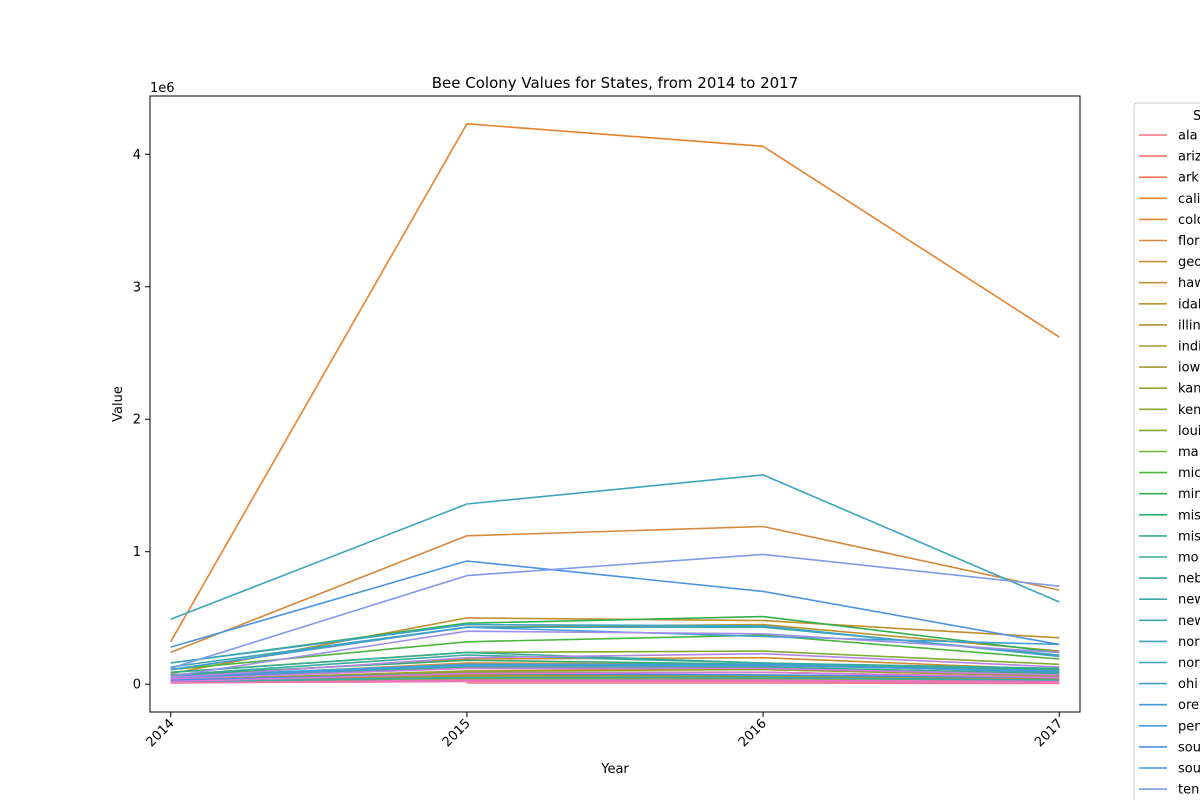 This screenshot has width=1200, height=800. Describe the element at coordinates (1189, 283) in the screenshot. I see `legend-label: haw` at that location.